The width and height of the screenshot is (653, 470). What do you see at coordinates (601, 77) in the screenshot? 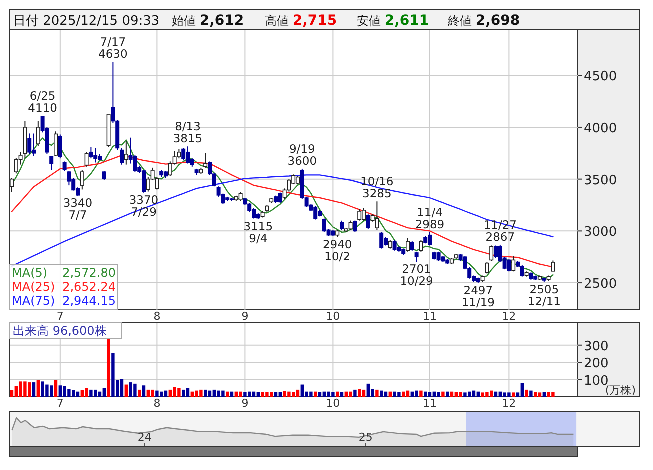
I see `y-tick-label: 4500` at bounding box center [601, 77].